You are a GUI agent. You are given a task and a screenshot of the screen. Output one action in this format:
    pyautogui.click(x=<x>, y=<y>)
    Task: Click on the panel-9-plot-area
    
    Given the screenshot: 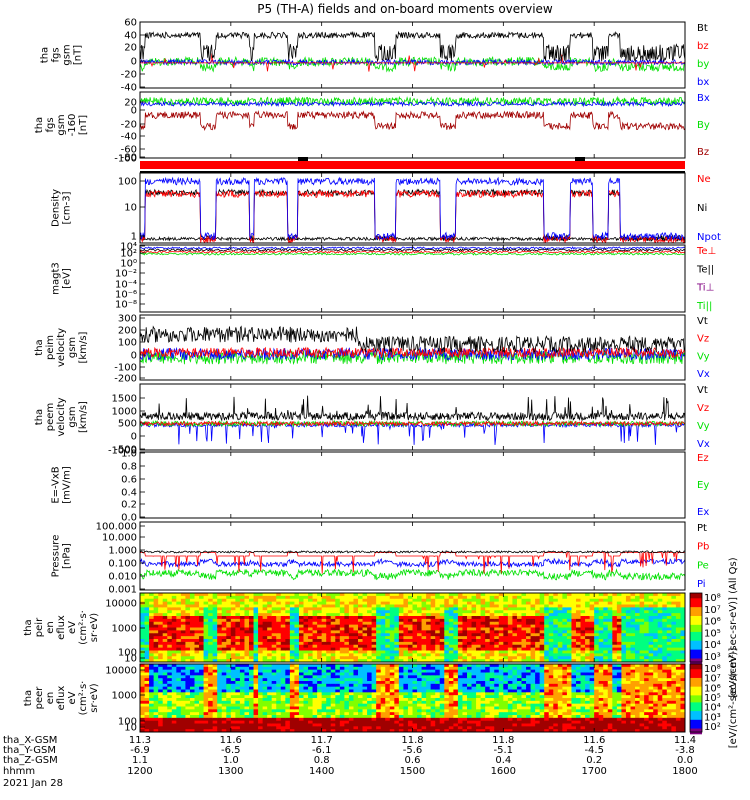 What is the action you would take?
    pyautogui.click(x=412, y=627)
    